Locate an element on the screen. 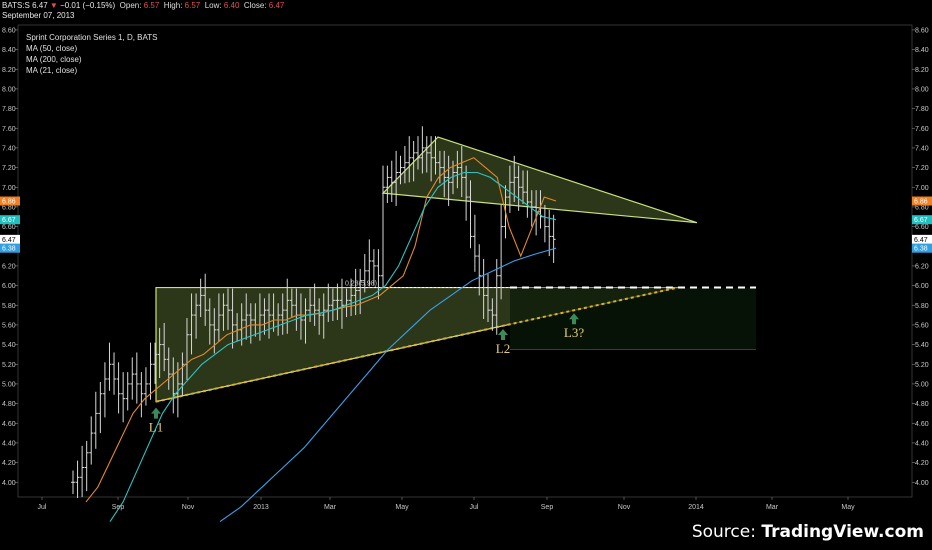 This screenshot has width=932, height=550. study-ma50: MA (50, close) is located at coordinates (52, 48).